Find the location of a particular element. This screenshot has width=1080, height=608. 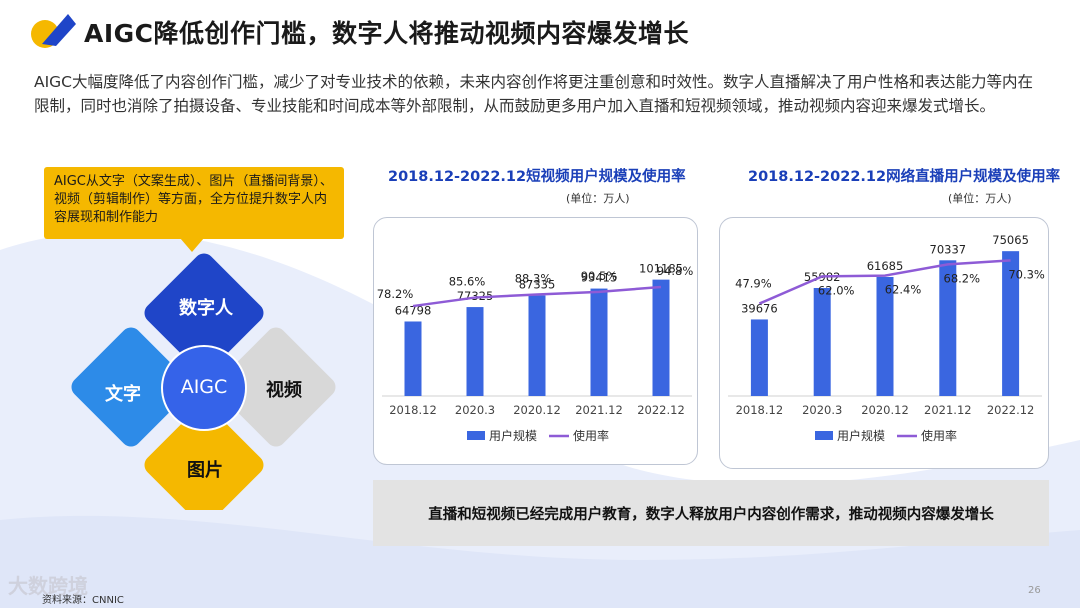

line-label-2020.12: 62.4% is located at coordinates (903, 290).